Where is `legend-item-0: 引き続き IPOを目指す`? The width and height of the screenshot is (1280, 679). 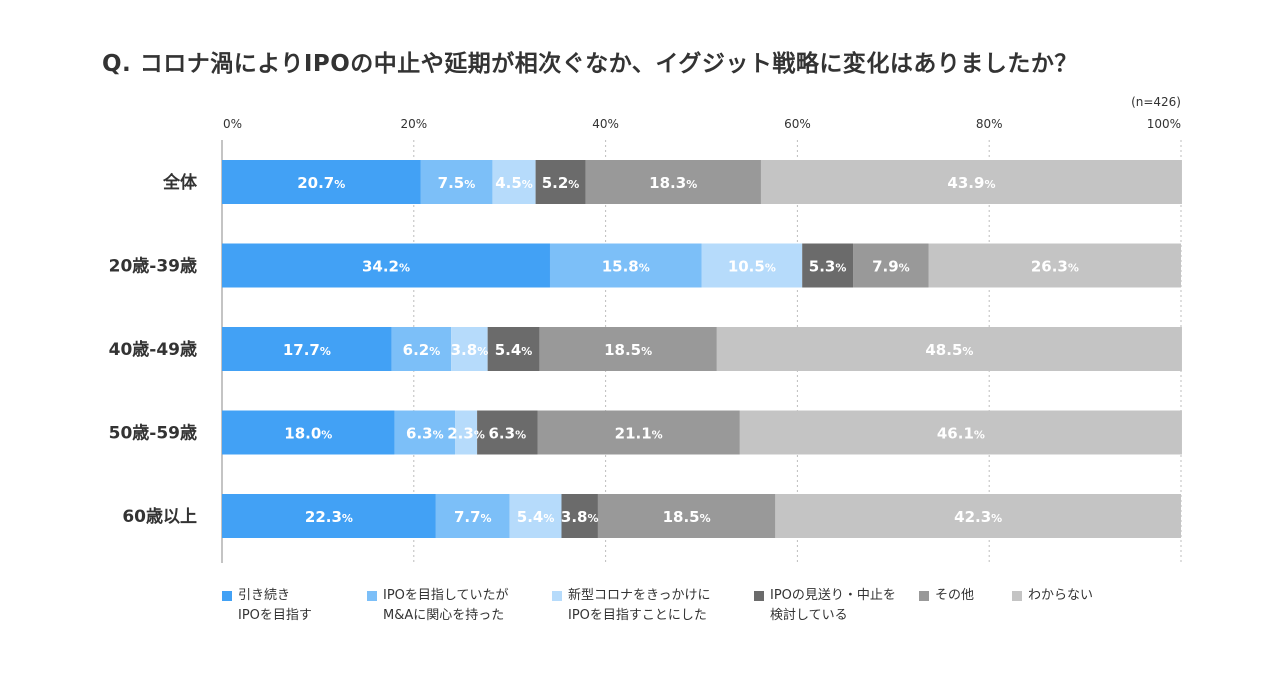
legend-item-0: 引き続き IPOを目指す is located at coordinates (267, 606).